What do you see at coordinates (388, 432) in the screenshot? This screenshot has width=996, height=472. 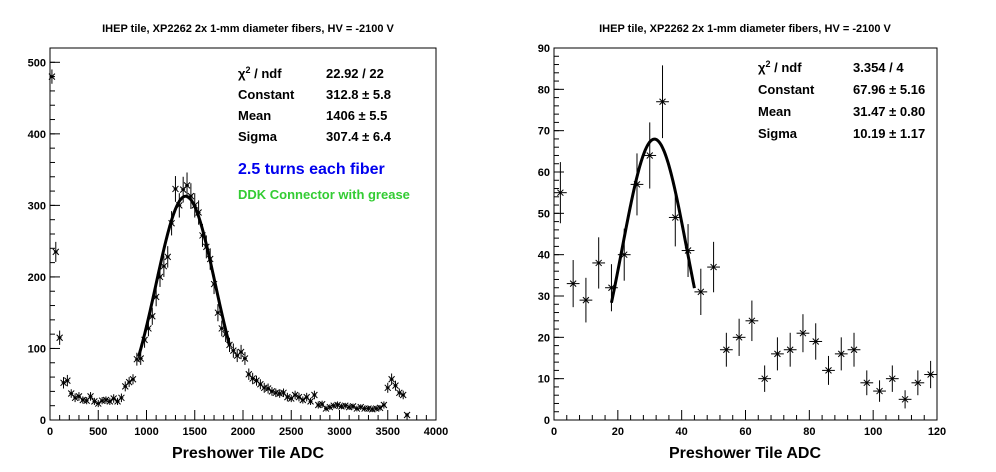 I see `x-tick-label: 3500` at bounding box center [388, 432].